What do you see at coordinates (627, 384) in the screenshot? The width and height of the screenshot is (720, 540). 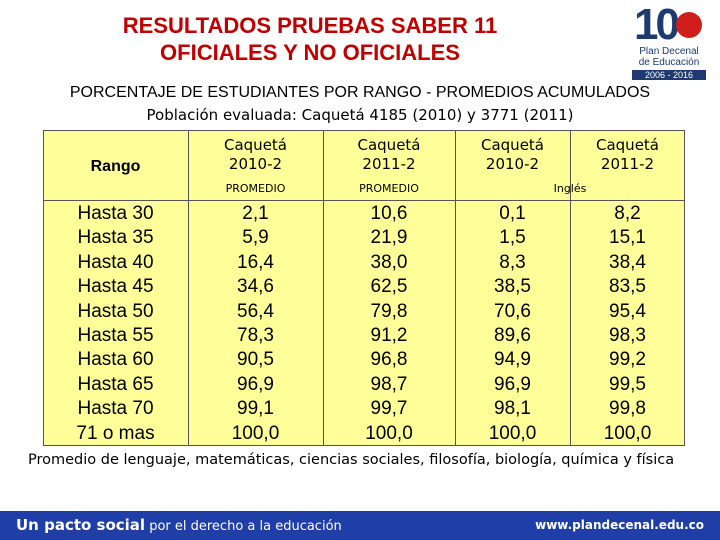 I see `table-cell: 99,5` at bounding box center [627, 384].